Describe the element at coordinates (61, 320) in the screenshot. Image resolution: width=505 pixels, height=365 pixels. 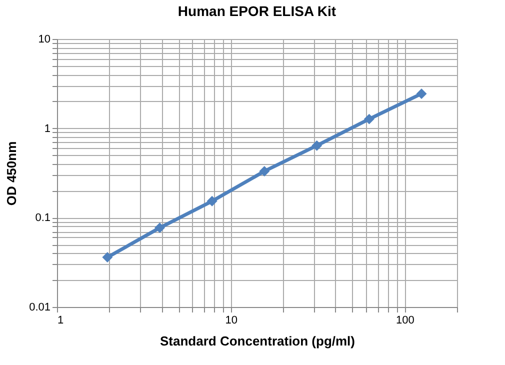
I see `x-tick-label: 1` at that location.